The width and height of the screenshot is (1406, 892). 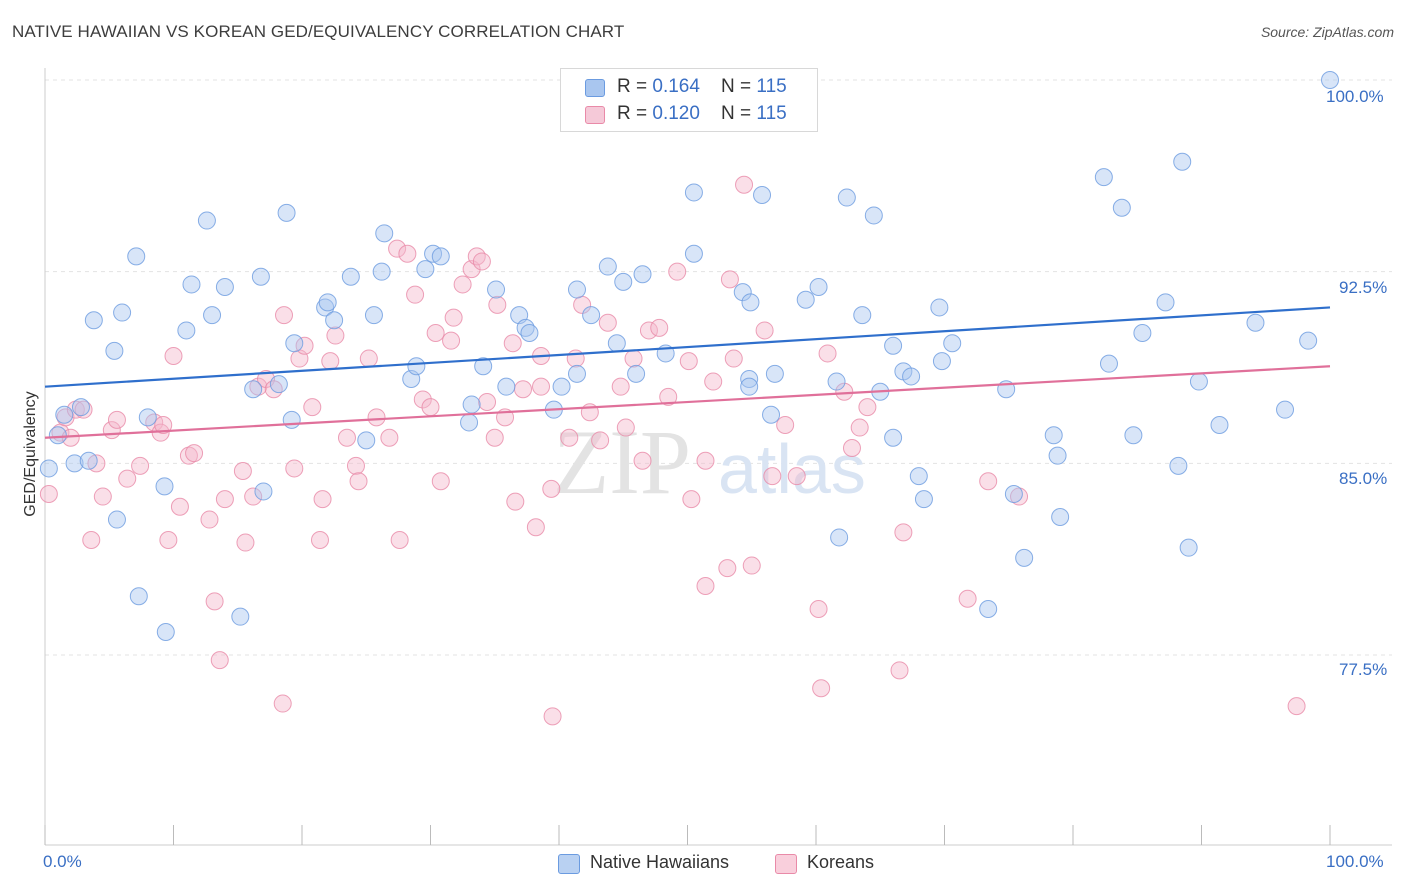 What do you see at coordinates (739, 113) in the screenshot?
I see `legend-n-label: N =` at bounding box center [739, 113].